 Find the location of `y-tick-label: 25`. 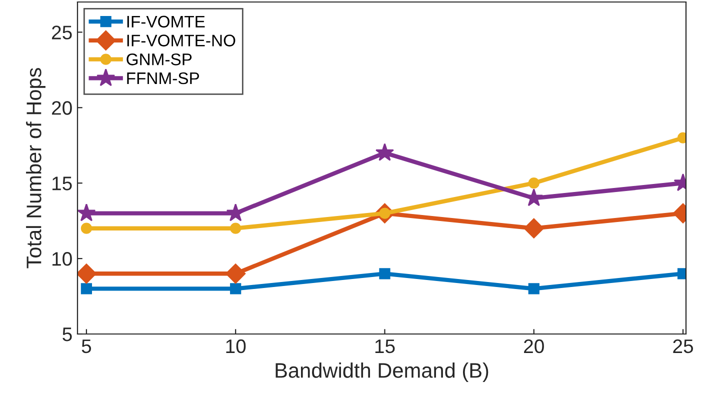

y-tick-label: 25 is located at coordinates (62, 33).